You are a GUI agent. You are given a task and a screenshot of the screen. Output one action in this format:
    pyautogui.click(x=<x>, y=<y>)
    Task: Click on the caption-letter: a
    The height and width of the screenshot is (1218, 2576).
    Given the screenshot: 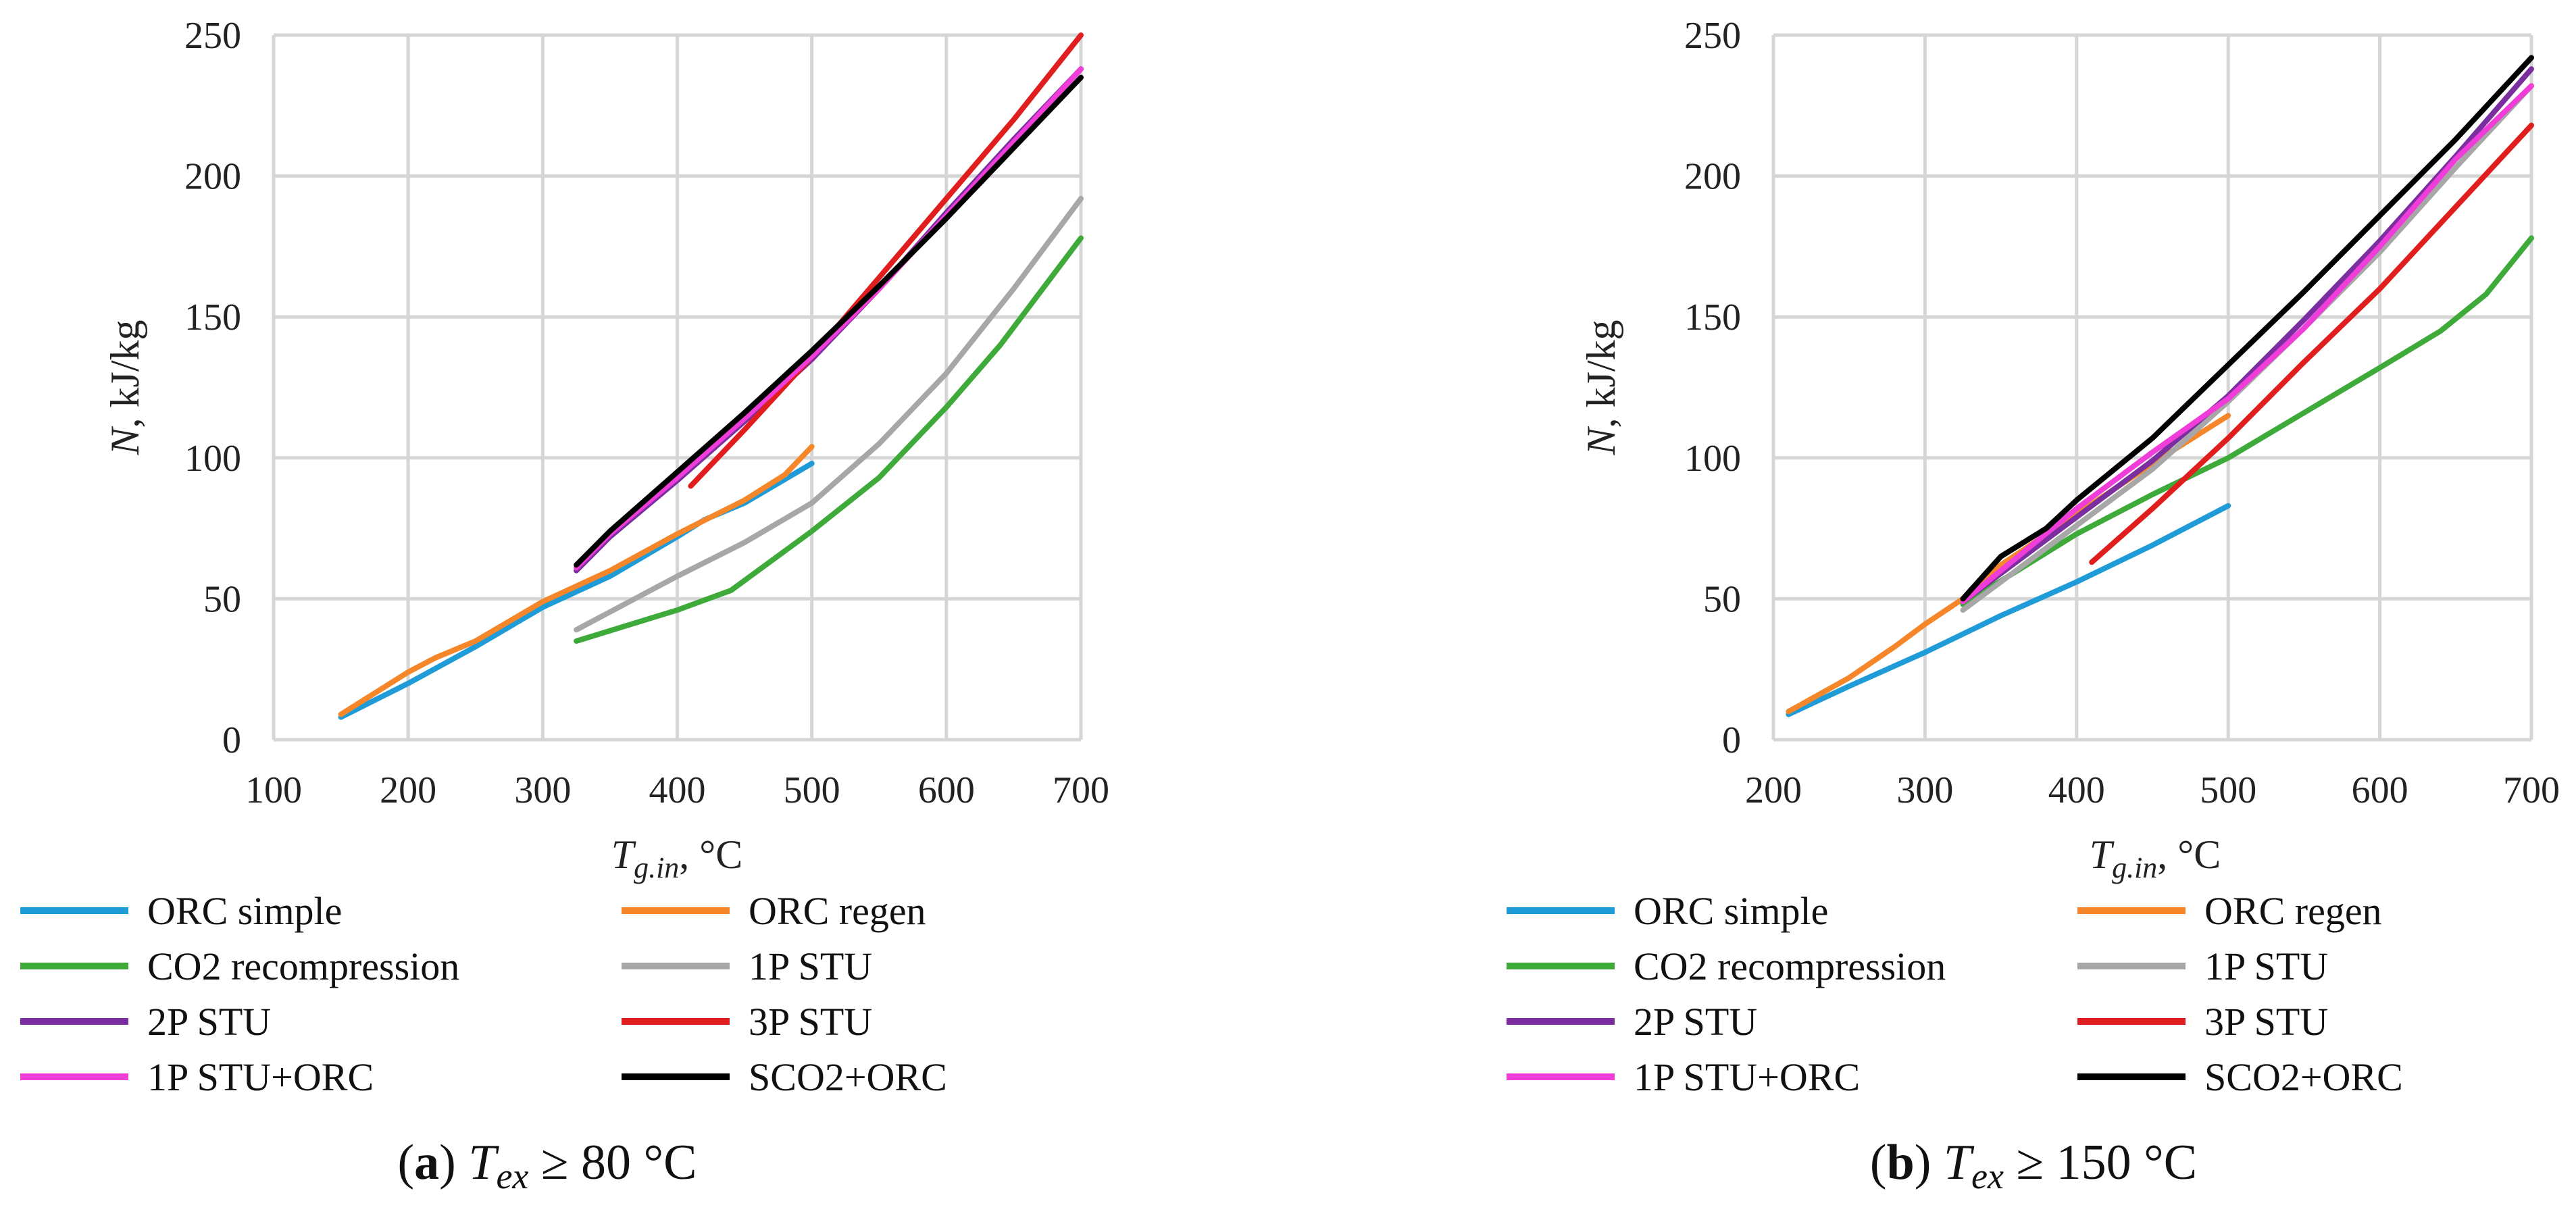 What is the action you would take?
    pyautogui.click(x=426, y=1162)
    